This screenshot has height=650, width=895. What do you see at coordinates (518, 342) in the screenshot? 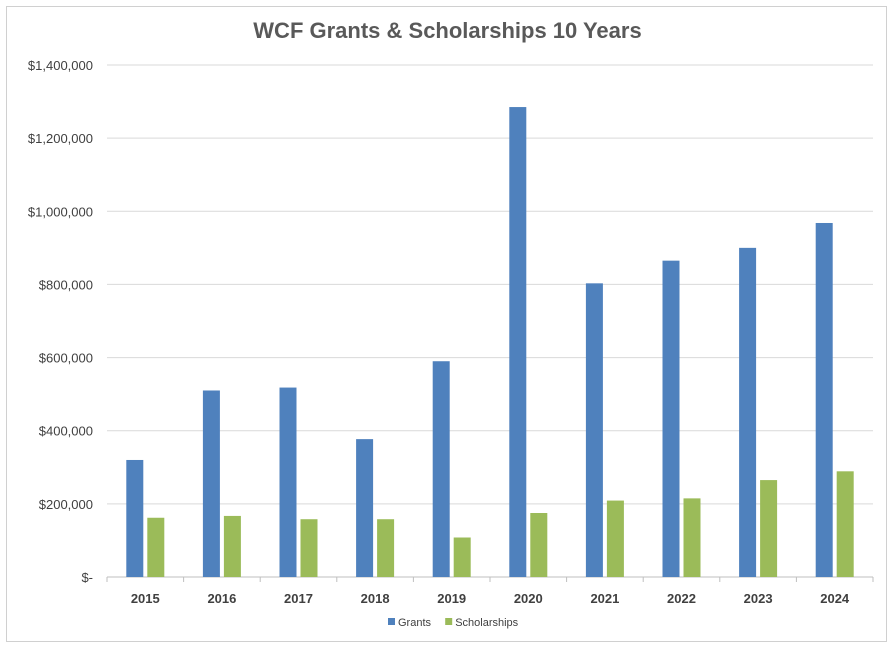
I see `bar-grants-2020` at bounding box center [518, 342].